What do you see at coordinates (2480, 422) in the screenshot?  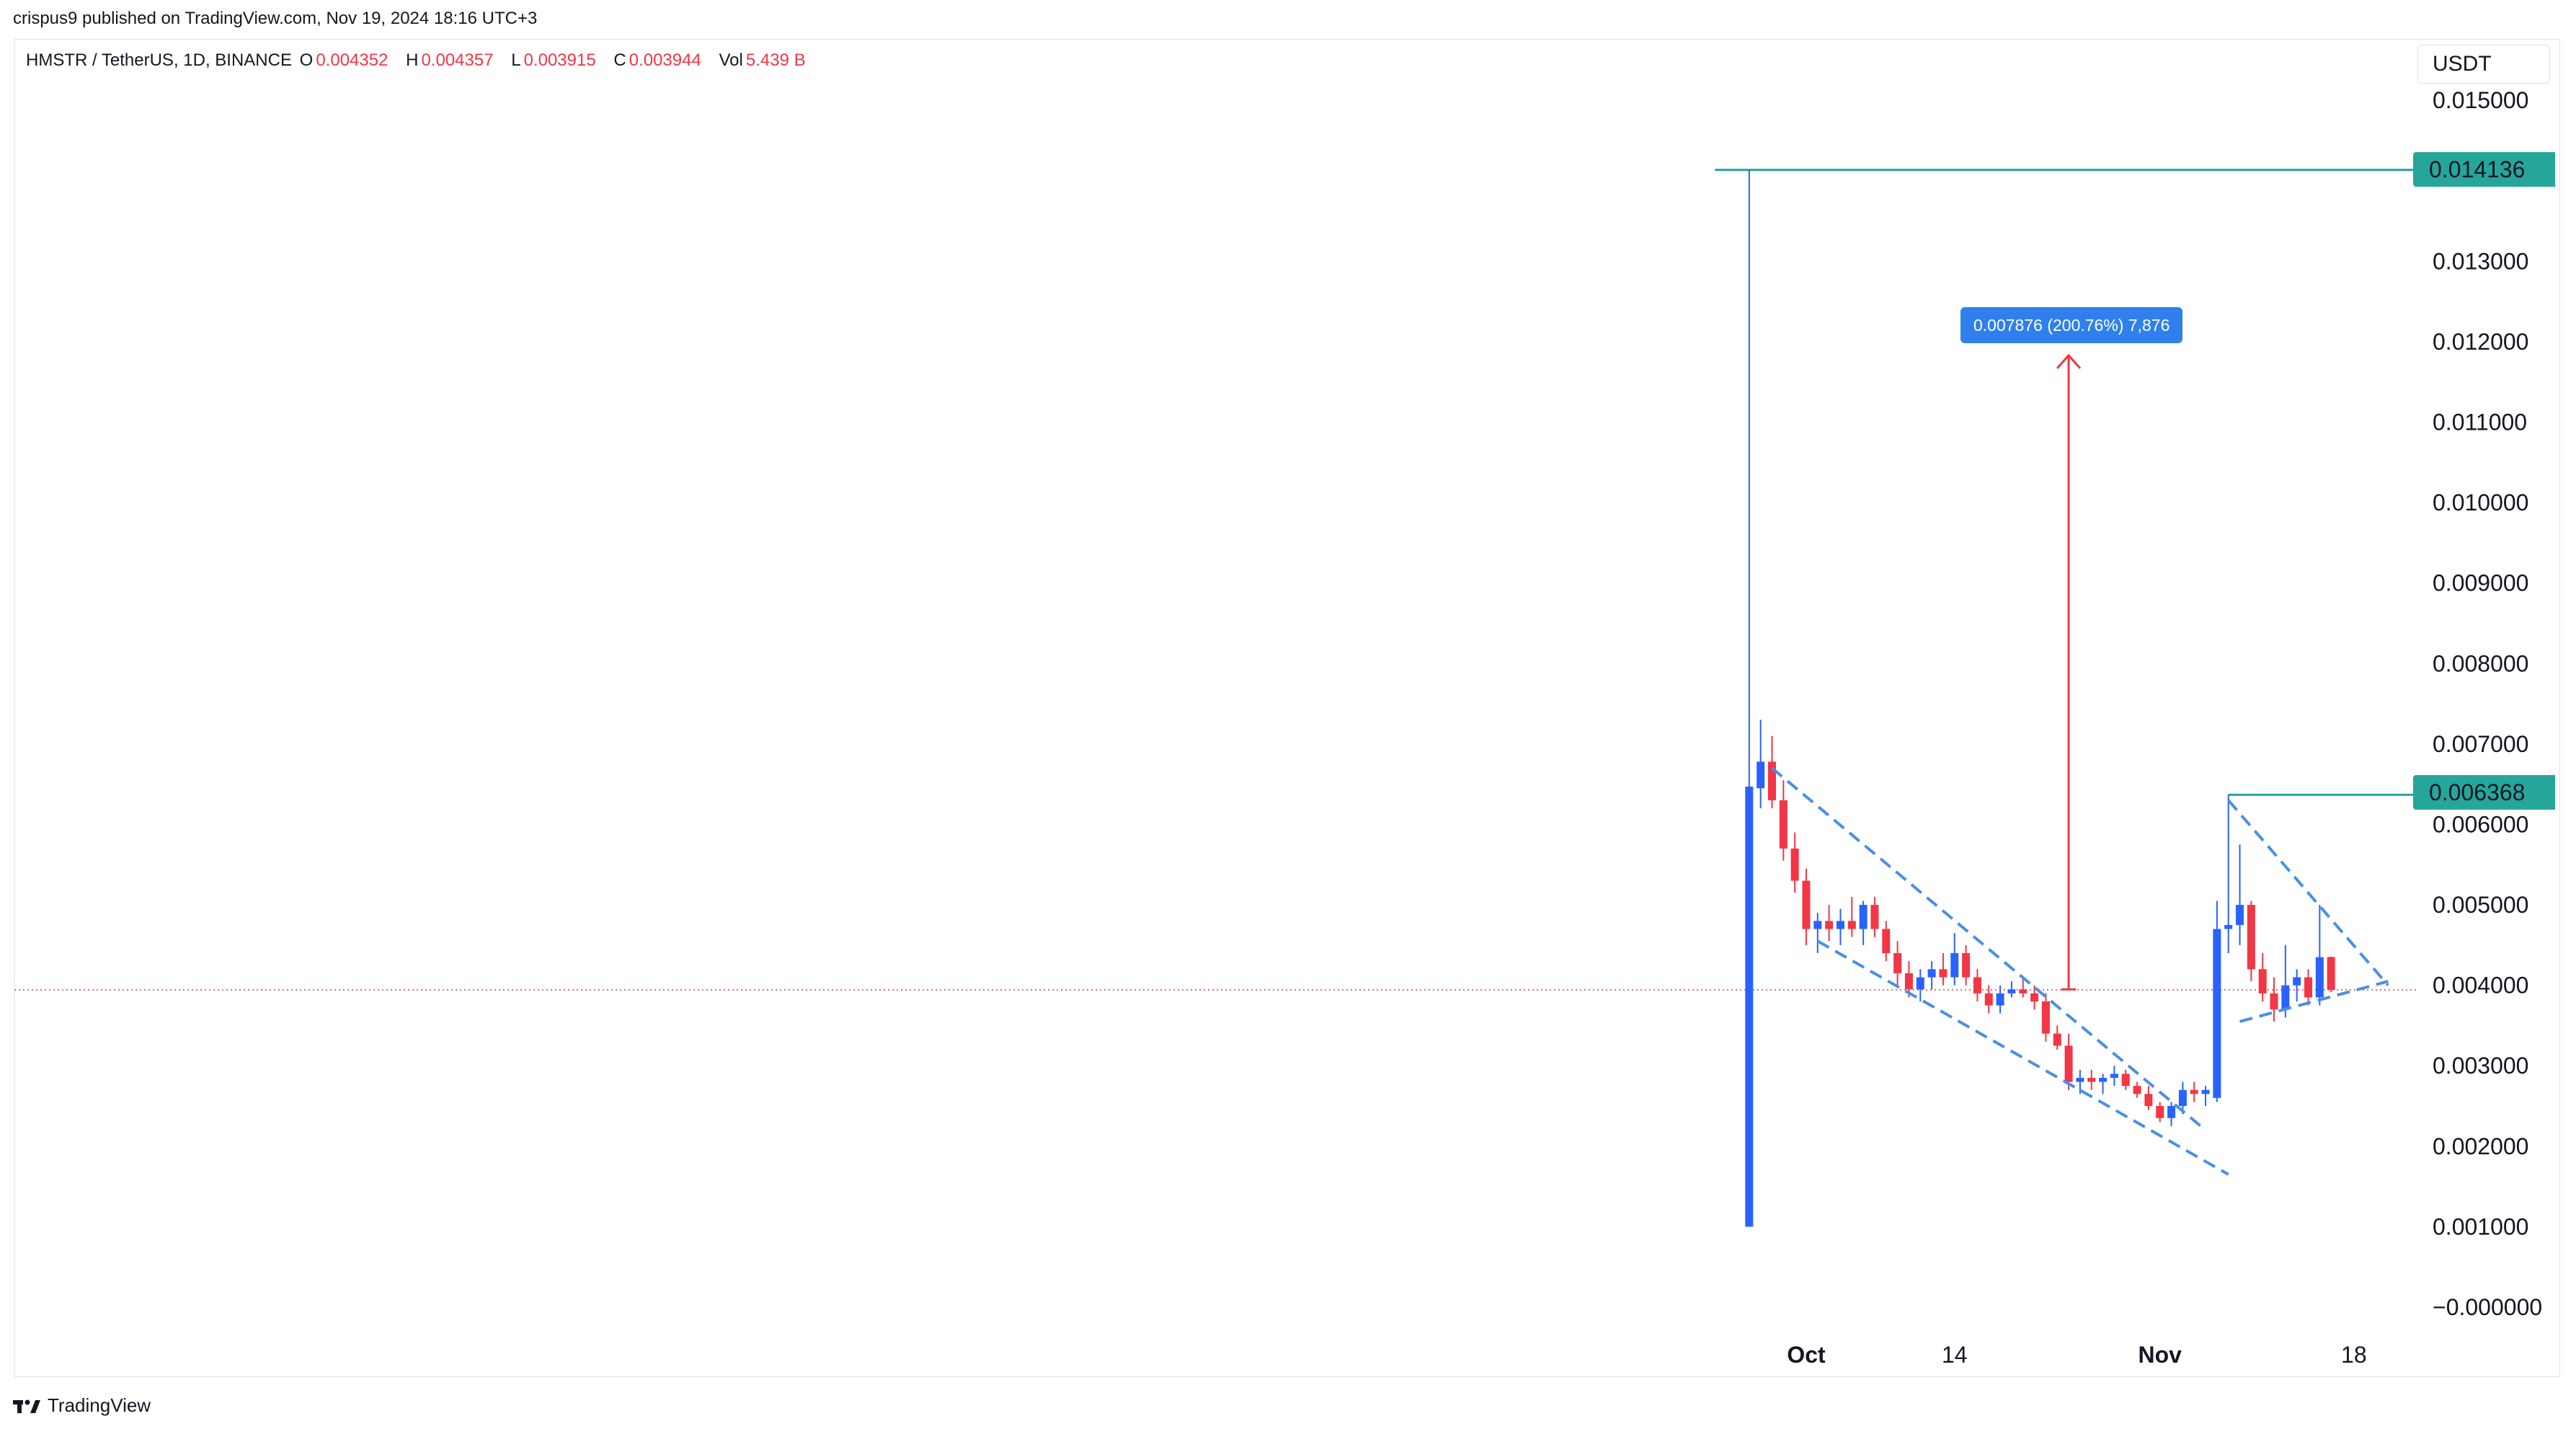 I see `y-tick-label: 0.011000` at bounding box center [2480, 422].